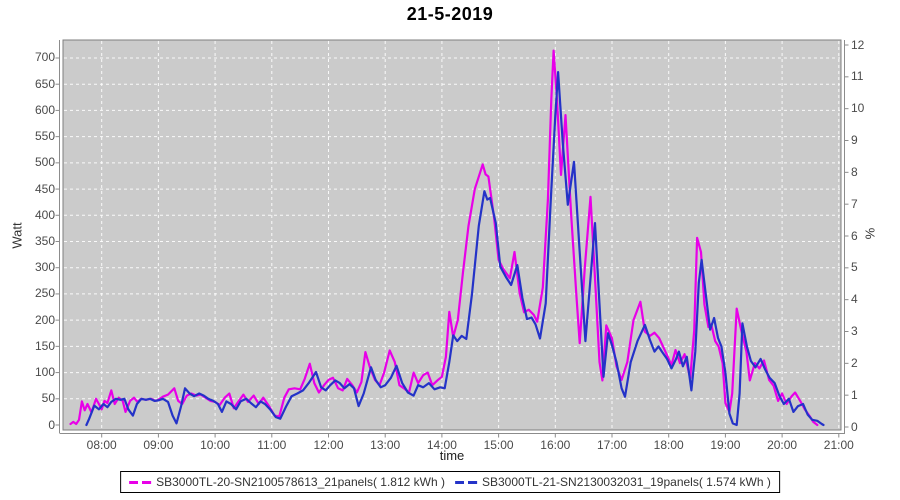  What do you see at coordinates (854, 235) in the screenshot?
I see `y-right-tick-label: 6` at bounding box center [854, 235].